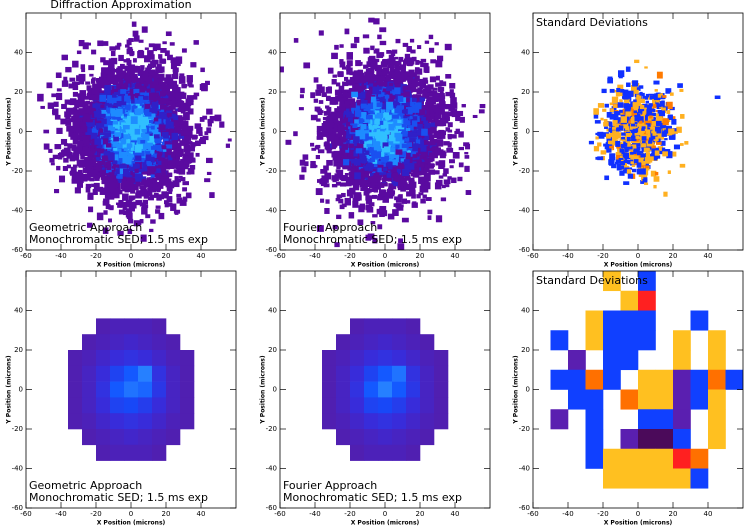  What do you see at coordinates (166, 256) in the screenshot?
I see `x-tick-label: 20` at bounding box center [166, 256].